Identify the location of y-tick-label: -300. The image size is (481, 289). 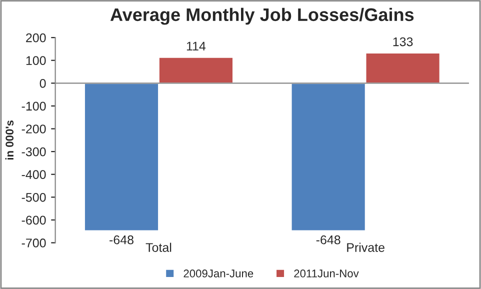
(34, 151).